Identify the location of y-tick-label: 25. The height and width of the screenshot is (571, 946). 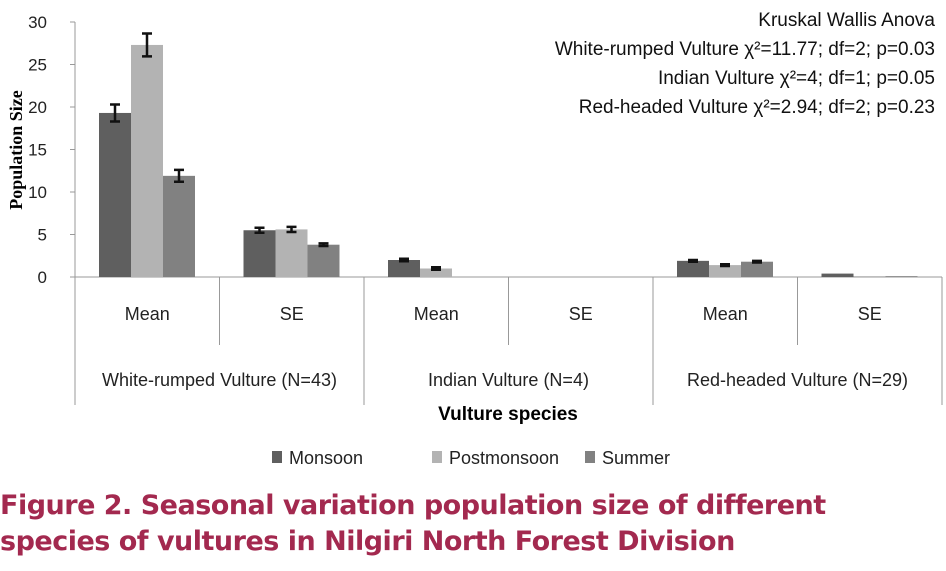
(37, 65).